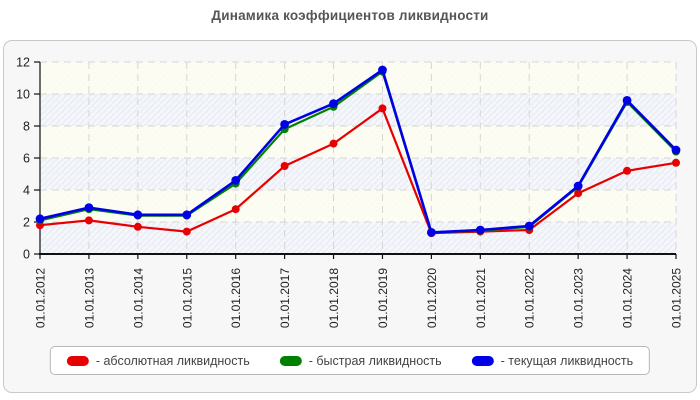 The height and width of the screenshot is (400, 700). Describe the element at coordinates (383, 298) in the screenshot. I see `svg-text: 01.01.2019` at that location.